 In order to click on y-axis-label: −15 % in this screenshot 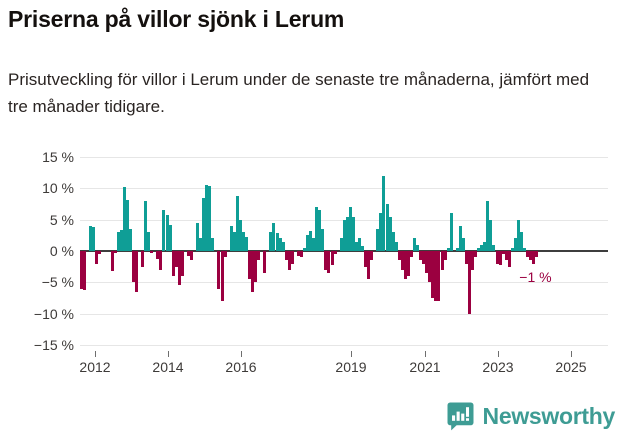, I will do `click(53, 345)`.